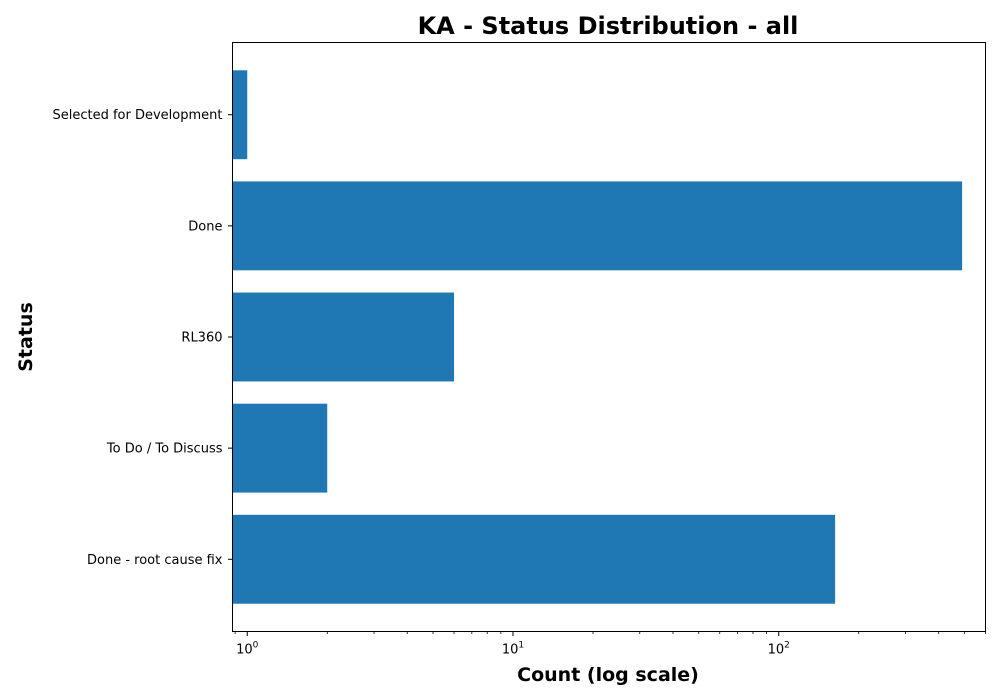  I want to click on y-tick-label: Done - root cause fix, so click(155, 560).